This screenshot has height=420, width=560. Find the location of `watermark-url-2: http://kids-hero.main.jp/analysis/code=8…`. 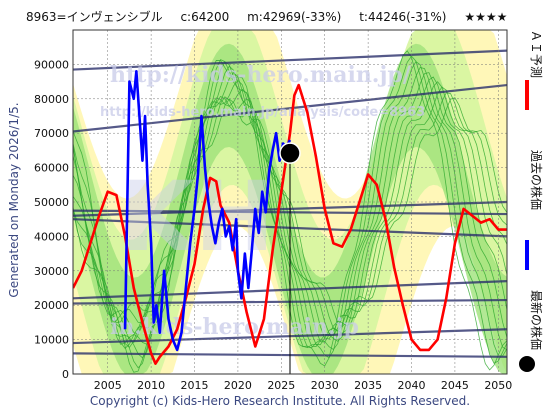

watermark-url-2: http://kids-hero.main.jp/analysis/code=8… is located at coordinates (262, 112).